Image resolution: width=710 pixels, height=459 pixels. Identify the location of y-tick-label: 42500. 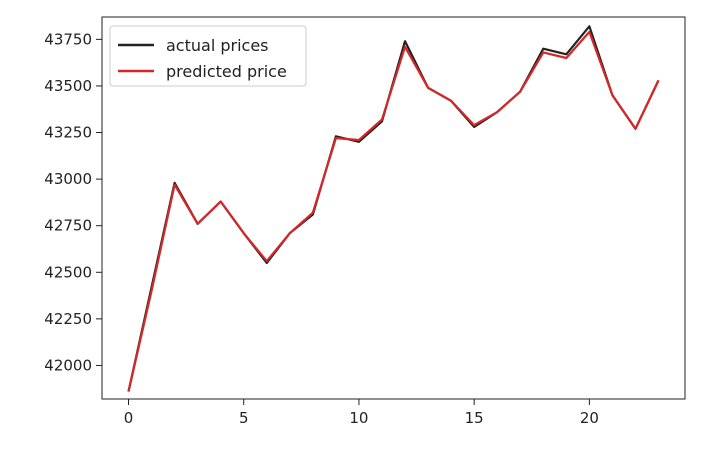
(68, 272).